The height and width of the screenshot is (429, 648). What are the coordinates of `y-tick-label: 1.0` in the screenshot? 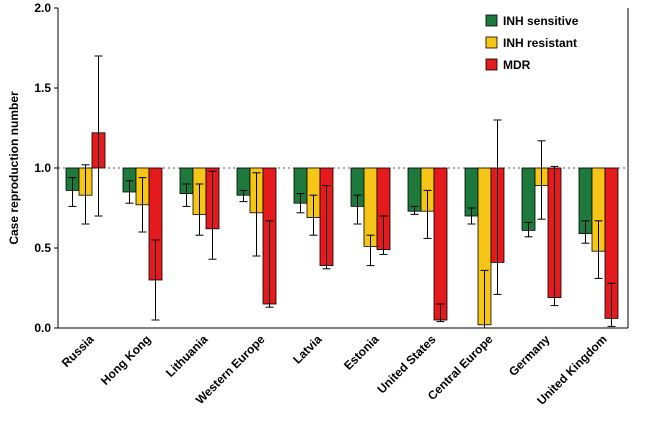 It's located at (42, 168).